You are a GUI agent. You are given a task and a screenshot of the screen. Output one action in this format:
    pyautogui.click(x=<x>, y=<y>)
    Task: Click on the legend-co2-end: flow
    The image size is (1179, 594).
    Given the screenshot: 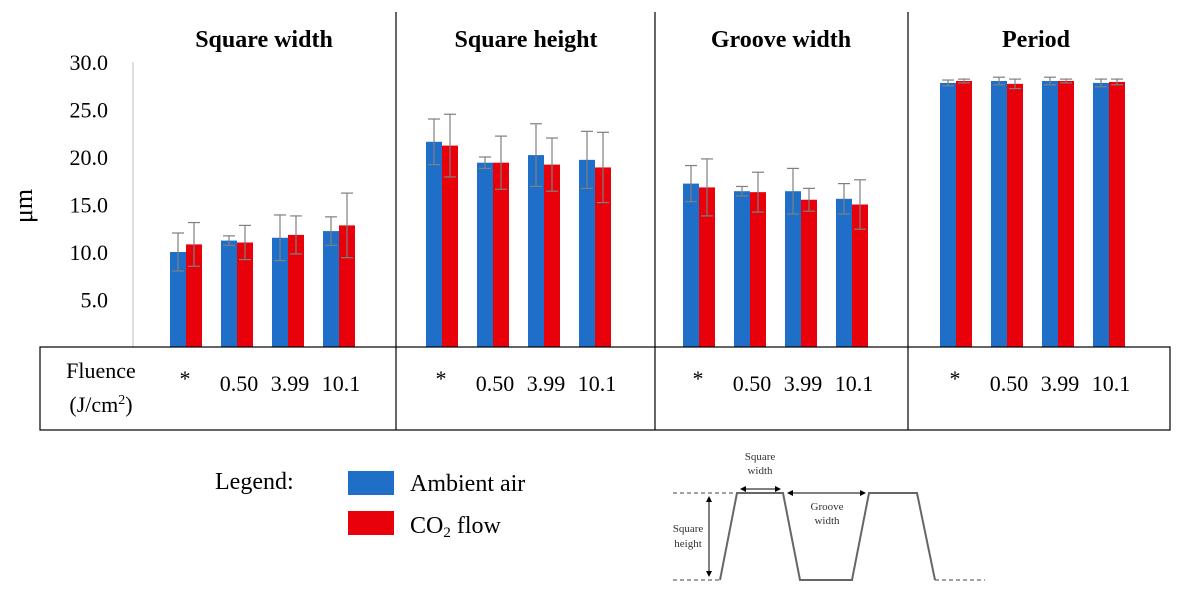 What is the action you would take?
    pyautogui.click(x=476, y=526)
    